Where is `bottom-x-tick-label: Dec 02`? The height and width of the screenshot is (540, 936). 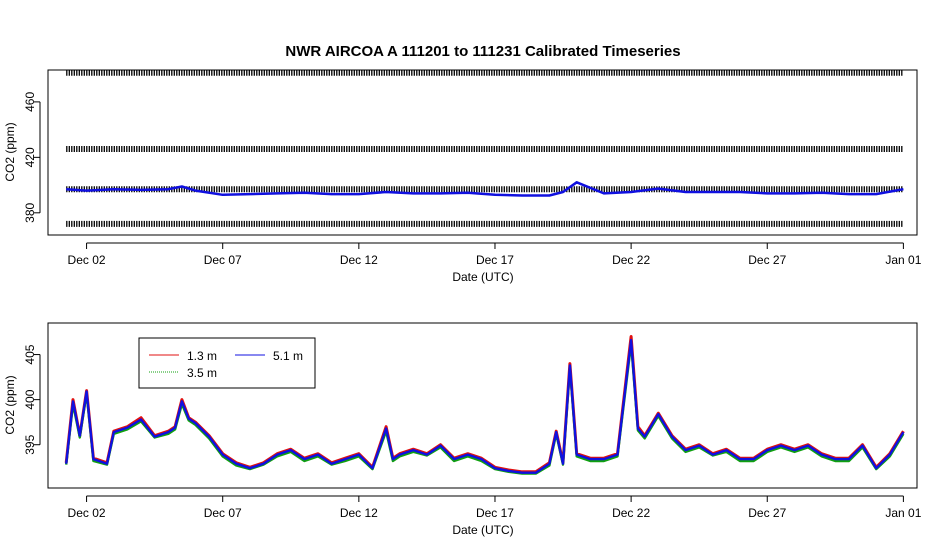 bottom-x-tick-label: Dec 02 is located at coordinates (87, 513).